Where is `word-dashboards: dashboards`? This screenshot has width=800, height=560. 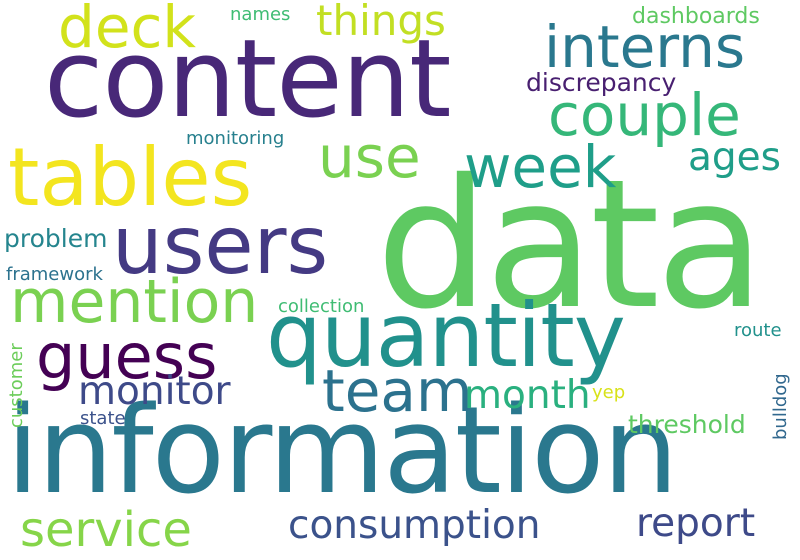
word-dashboards: dashboards is located at coordinates (696, 16).